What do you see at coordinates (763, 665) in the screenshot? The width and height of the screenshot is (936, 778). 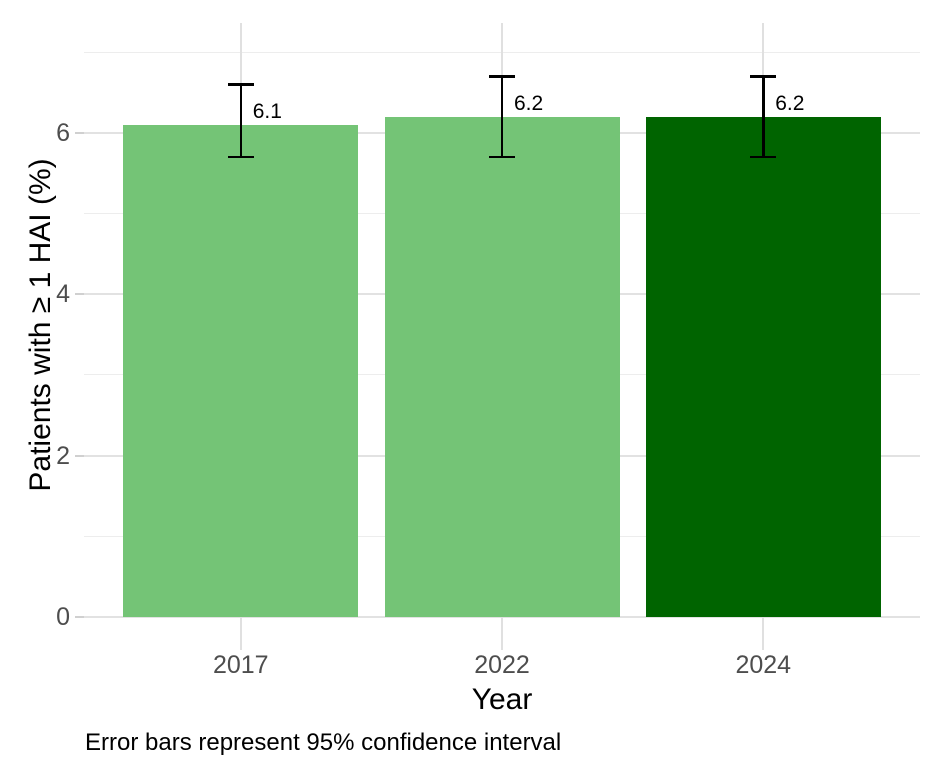 I see `x-tick-label-2024: 2024` at bounding box center [763, 665].